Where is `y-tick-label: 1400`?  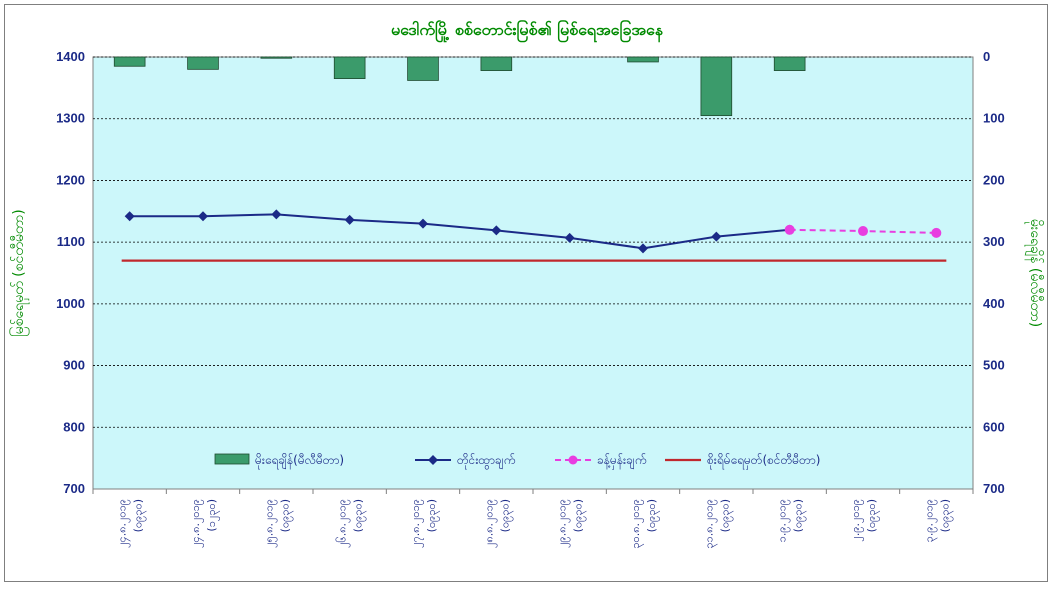
y-tick-label: 1400 is located at coordinates (70, 56).